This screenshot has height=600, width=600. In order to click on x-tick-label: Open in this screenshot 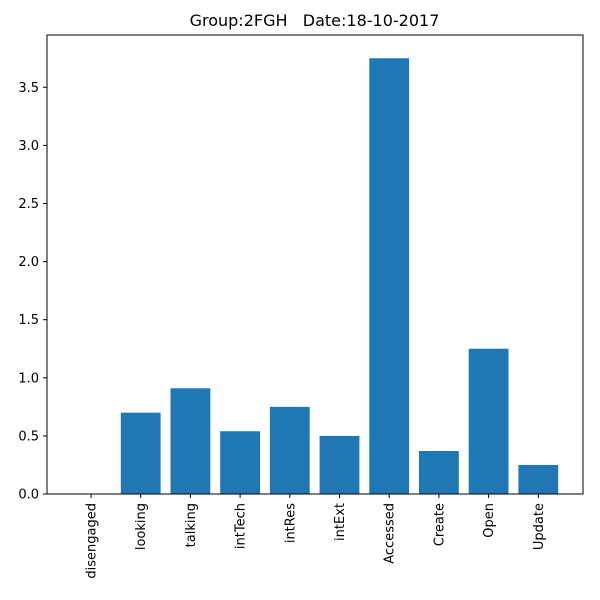, I will do `click(489, 520)`.